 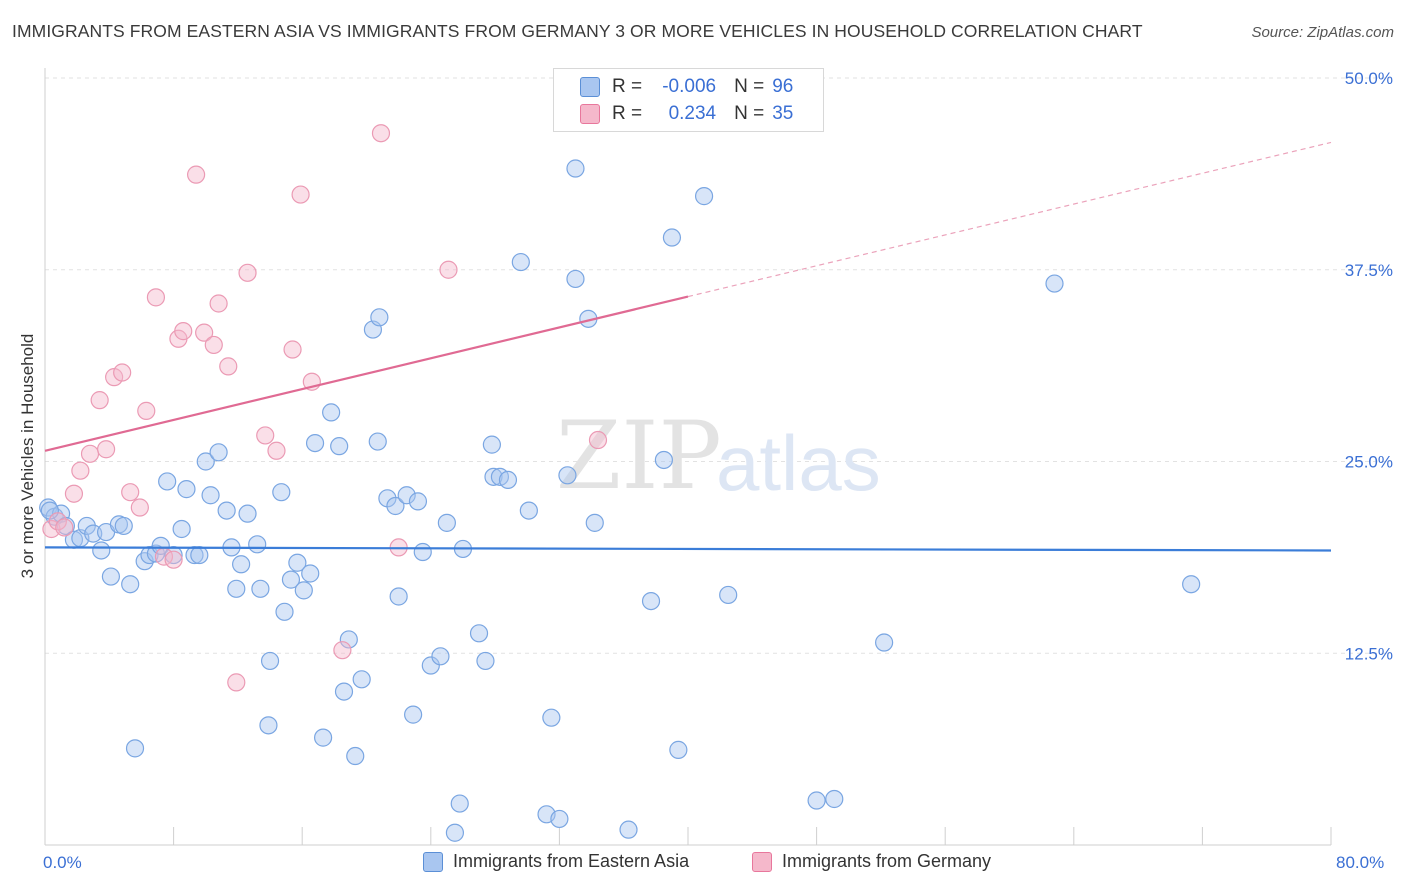 I want to click on watermark-zip: ZIP, so click(x=639, y=456).